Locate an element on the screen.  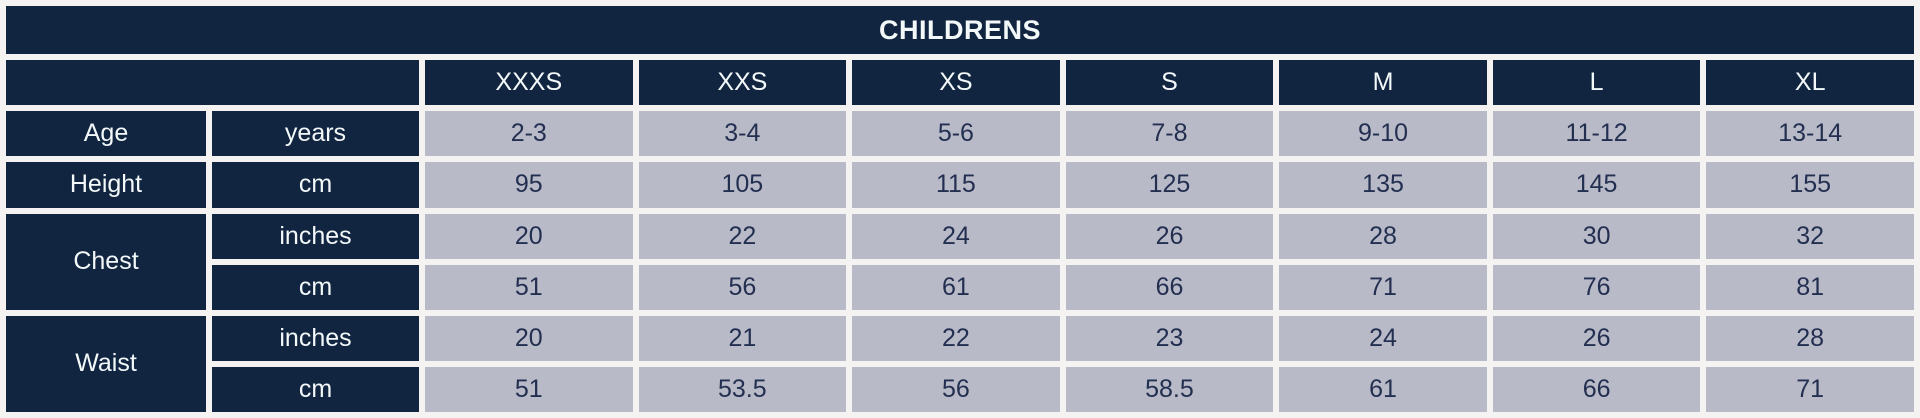
value-cell-chest-cm-xl: 81 is located at coordinates (1810, 287).